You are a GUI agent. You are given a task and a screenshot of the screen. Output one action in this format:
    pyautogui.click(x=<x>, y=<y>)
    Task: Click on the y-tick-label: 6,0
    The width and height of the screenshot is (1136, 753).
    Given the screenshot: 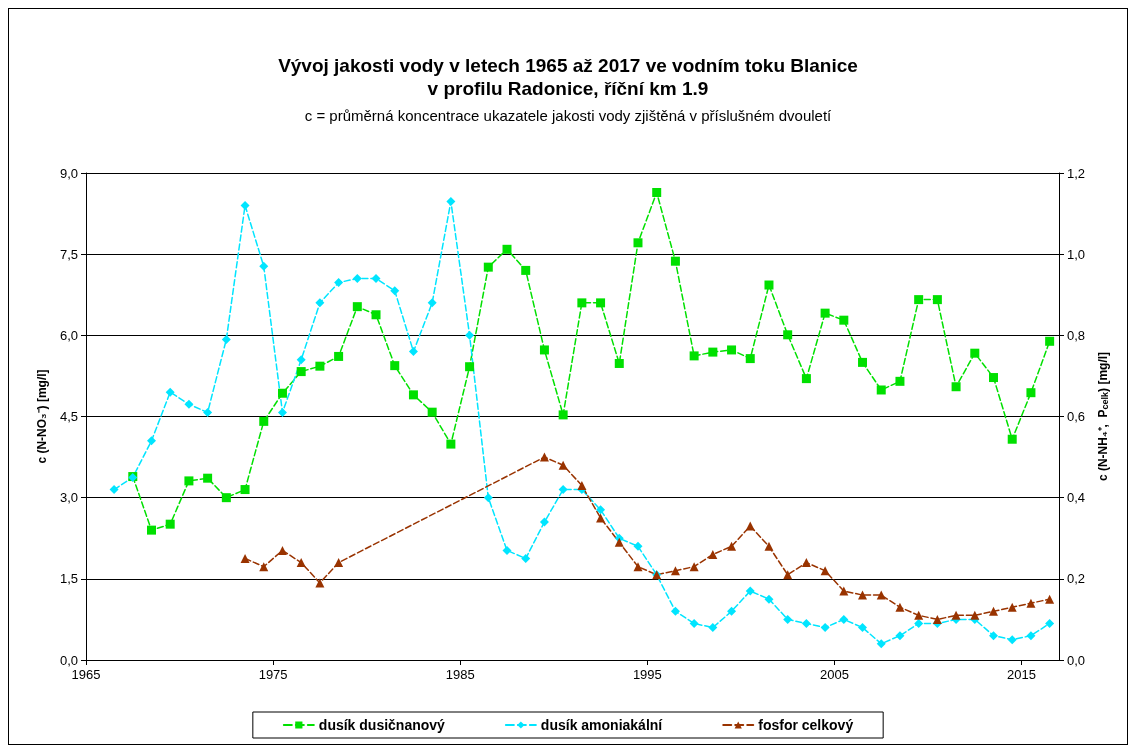 What is the action you would take?
    pyautogui.click(x=68, y=335)
    